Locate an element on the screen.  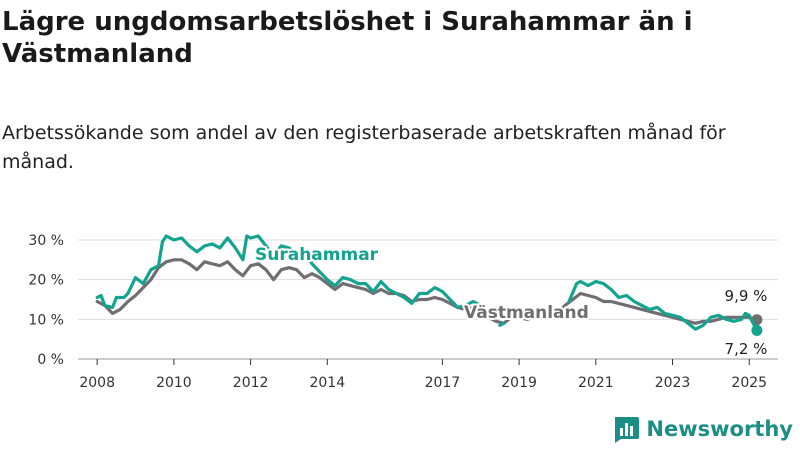
end-value-label-surahammar: 7,2 % is located at coordinates (746, 349).